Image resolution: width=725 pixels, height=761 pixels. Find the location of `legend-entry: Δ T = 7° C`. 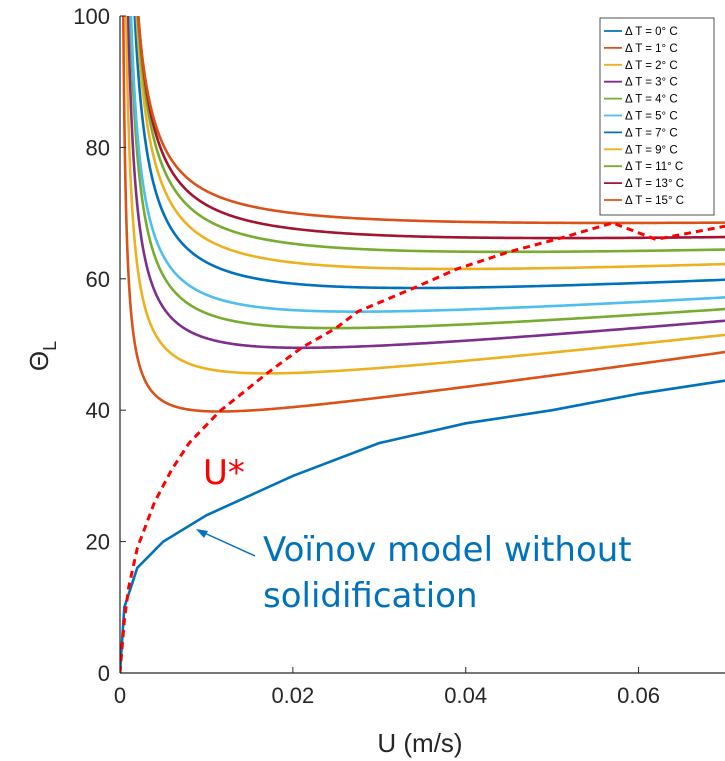

legend-entry: Δ T = 7° C is located at coordinates (651, 133).